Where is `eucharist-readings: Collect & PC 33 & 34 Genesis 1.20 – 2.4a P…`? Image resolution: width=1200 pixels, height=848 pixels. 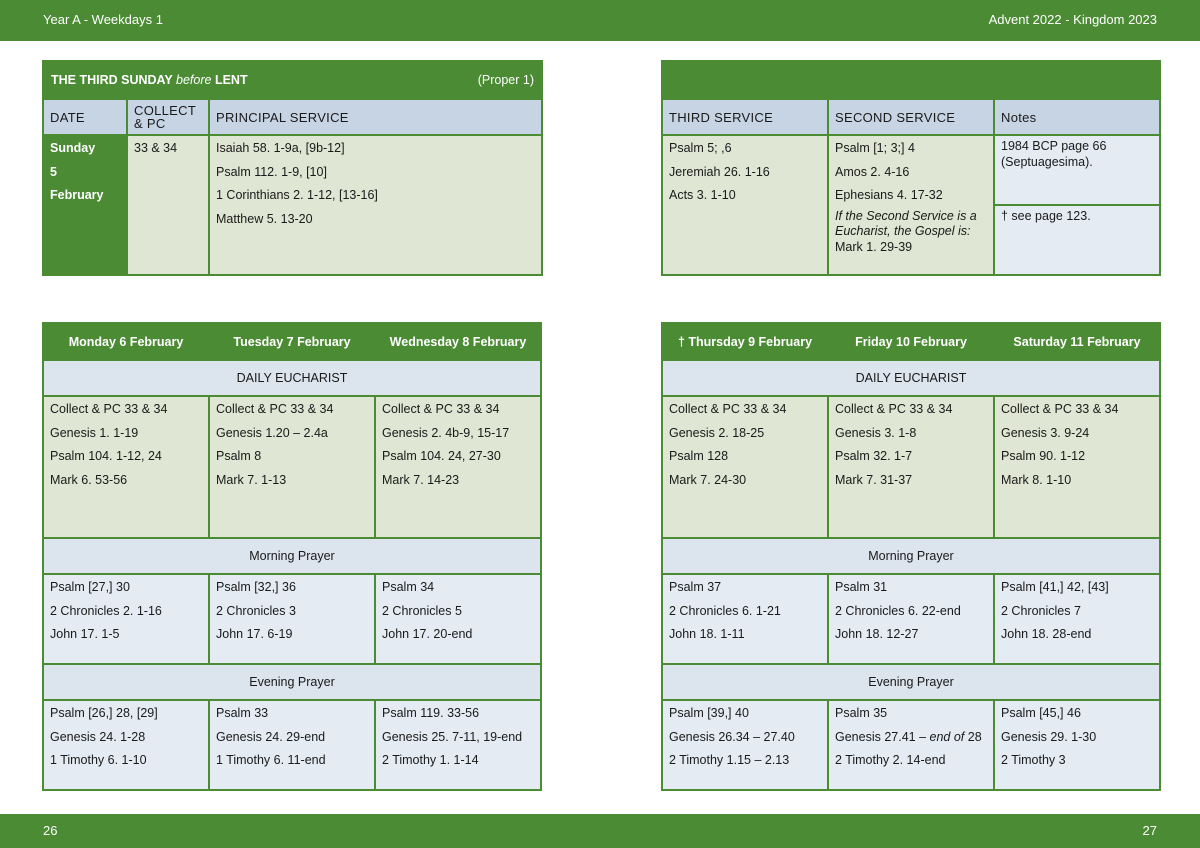
eucharist-readings: Collect & PC 33 & 34 Genesis 1.20 – 2.4a P… is located at coordinates (292, 467).